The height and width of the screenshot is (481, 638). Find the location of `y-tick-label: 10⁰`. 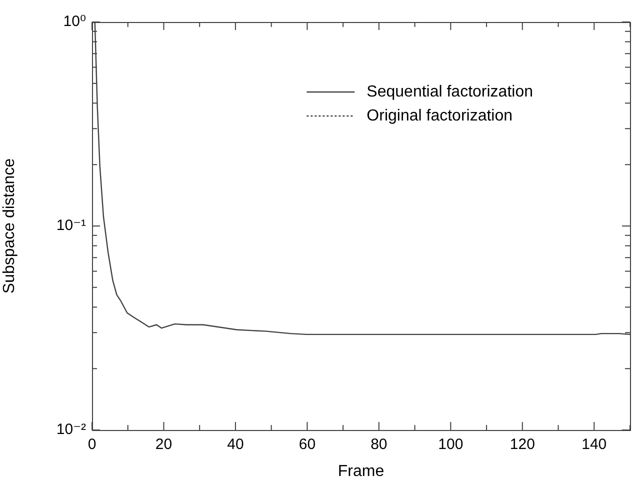

y-tick-label: 10⁰ is located at coordinates (74, 21).